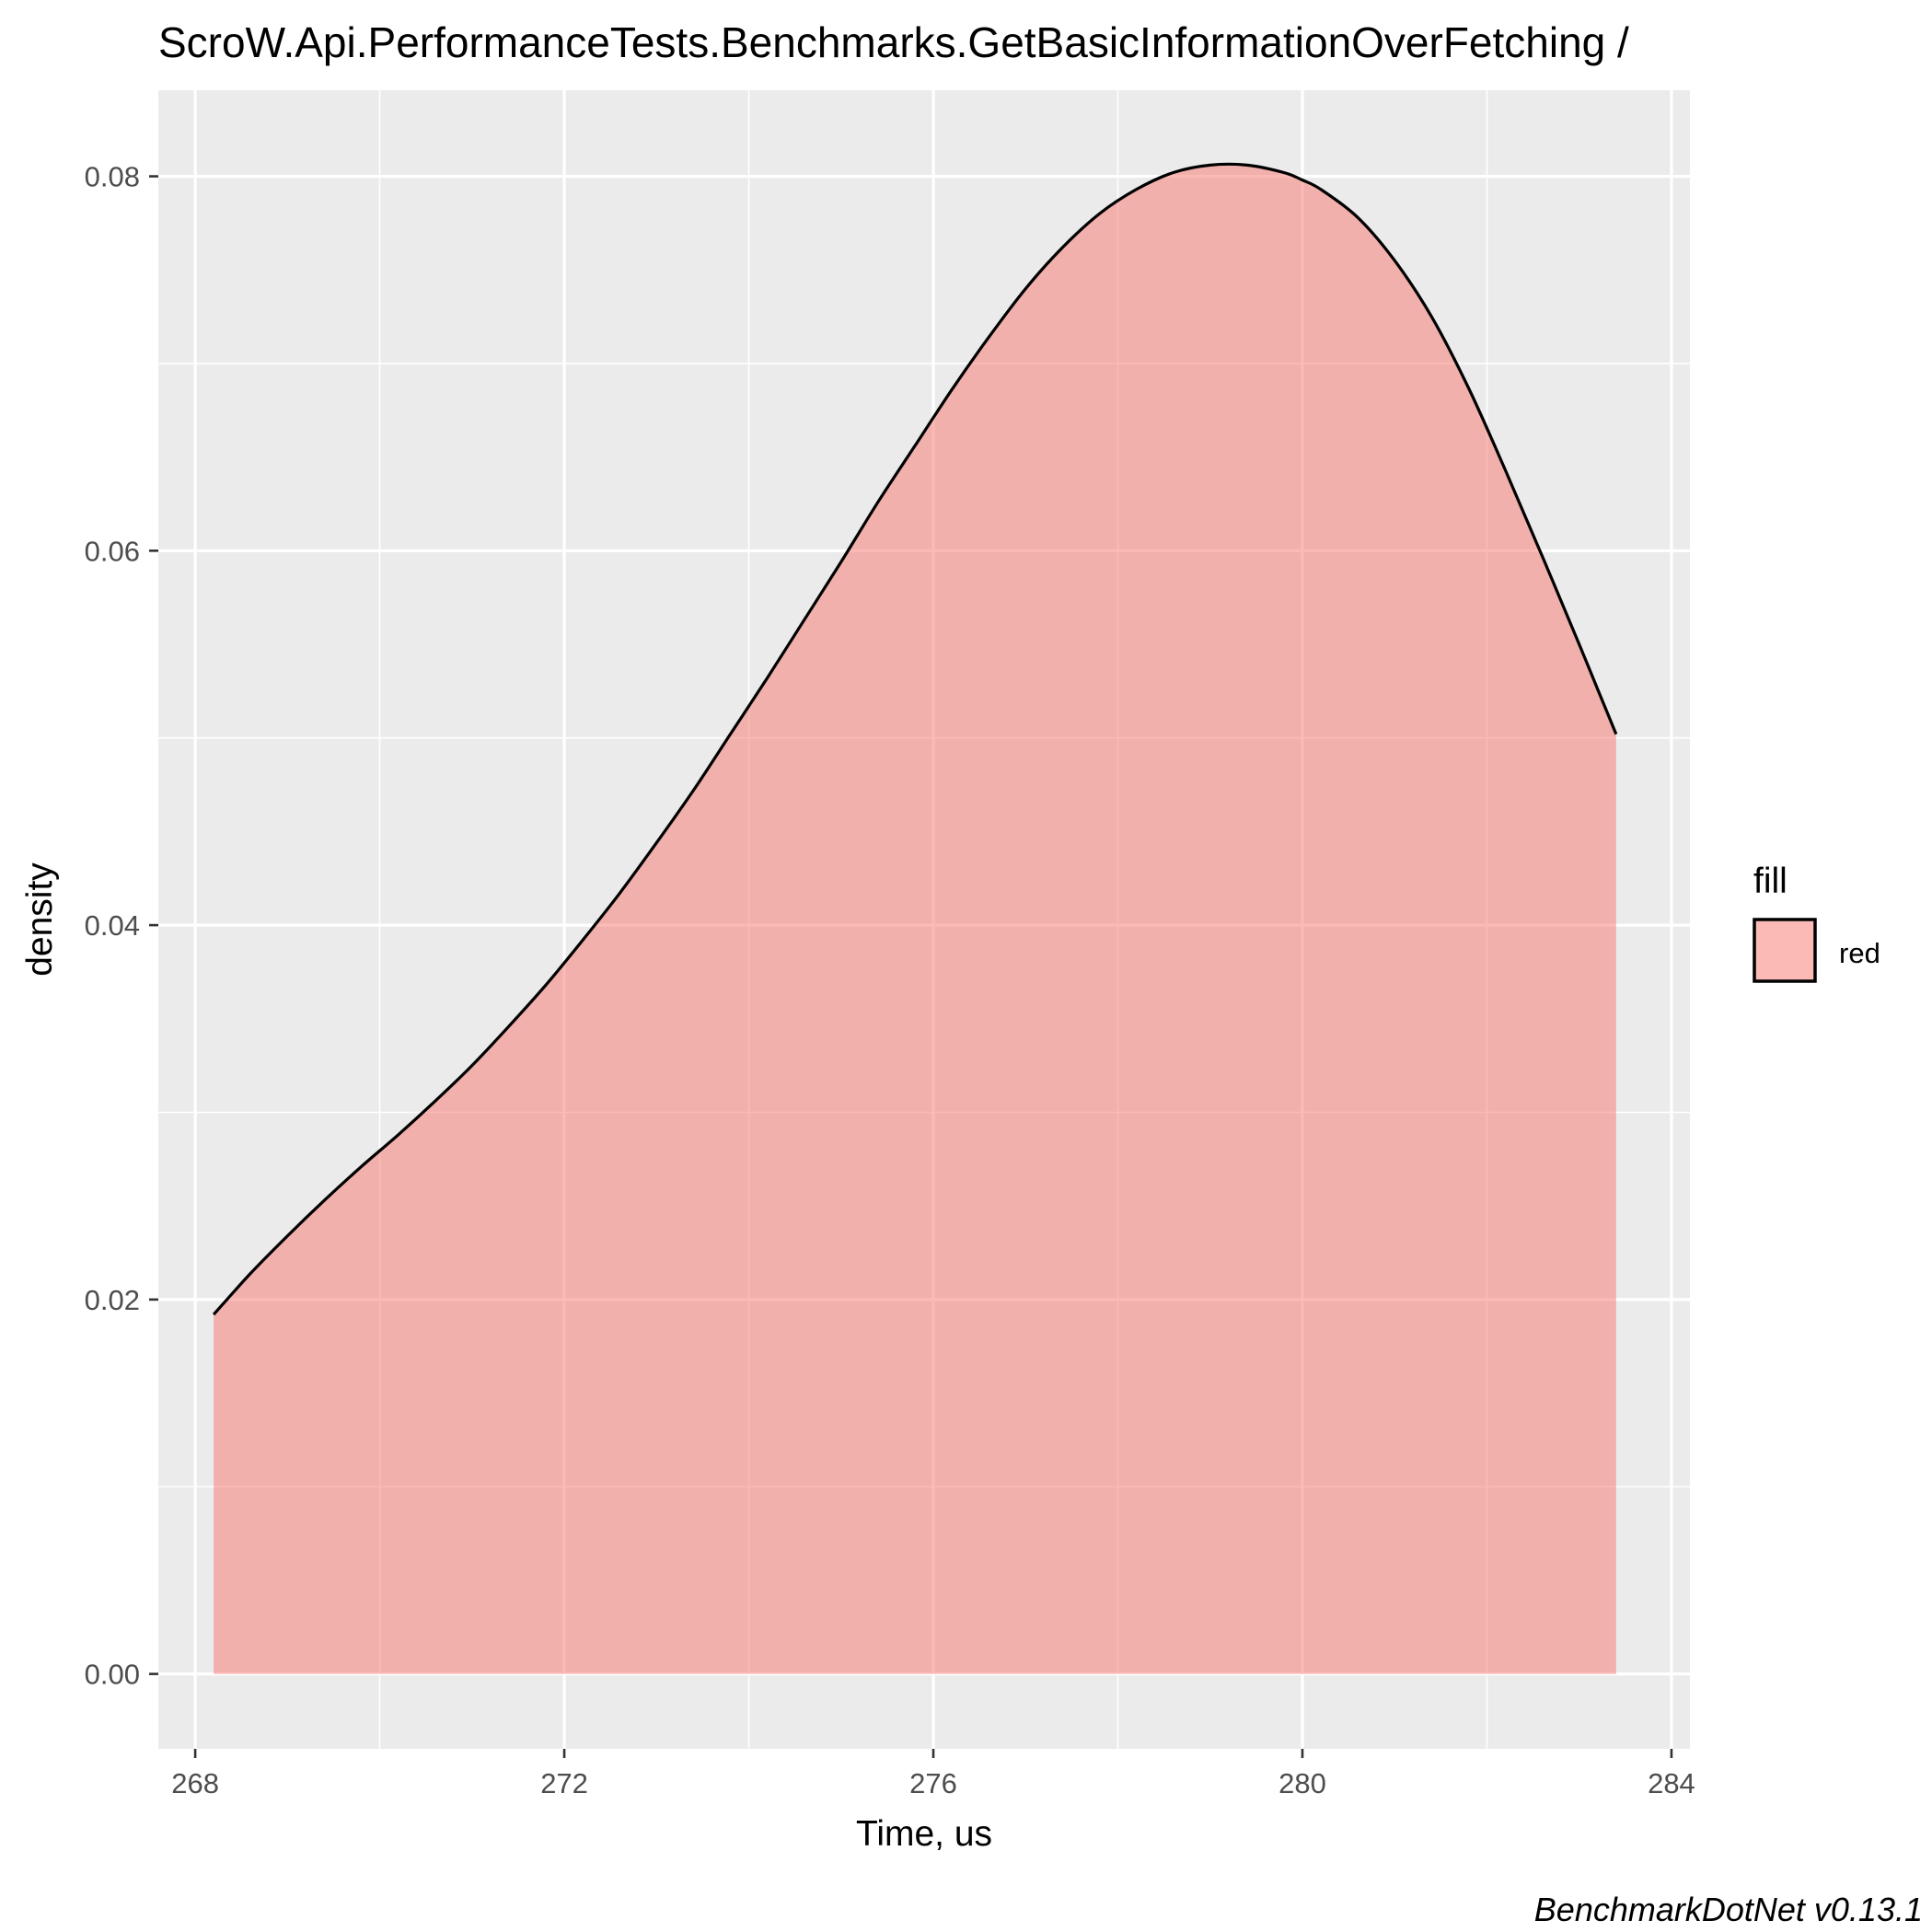 The height and width of the screenshot is (1932, 1932). Describe the element at coordinates (113, 926) in the screenshot. I see `y-tick-label: 0.04` at that location.